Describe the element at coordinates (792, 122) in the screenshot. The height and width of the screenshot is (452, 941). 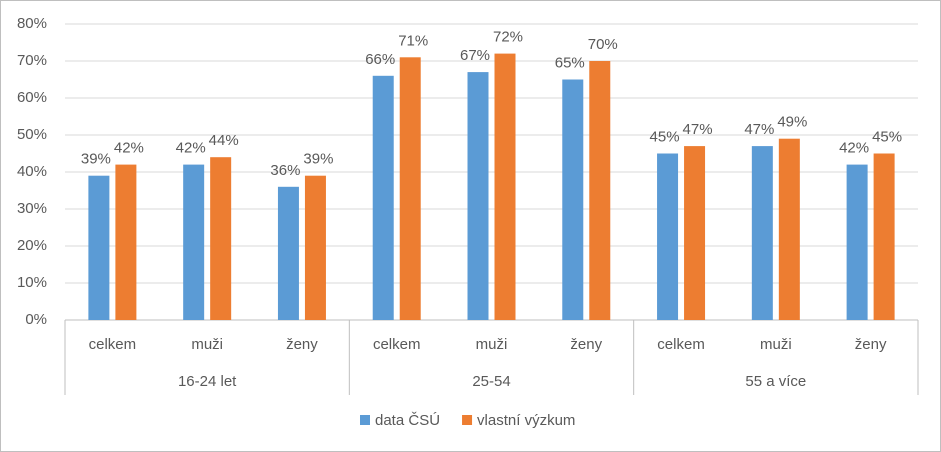
I see `data-label: 49%` at that location.